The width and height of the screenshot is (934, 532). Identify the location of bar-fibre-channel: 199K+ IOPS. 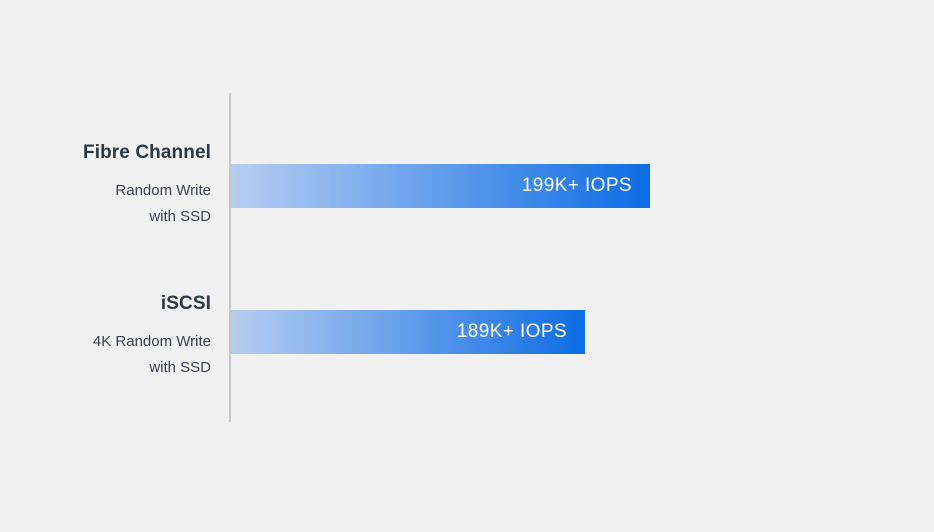
(440, 186).